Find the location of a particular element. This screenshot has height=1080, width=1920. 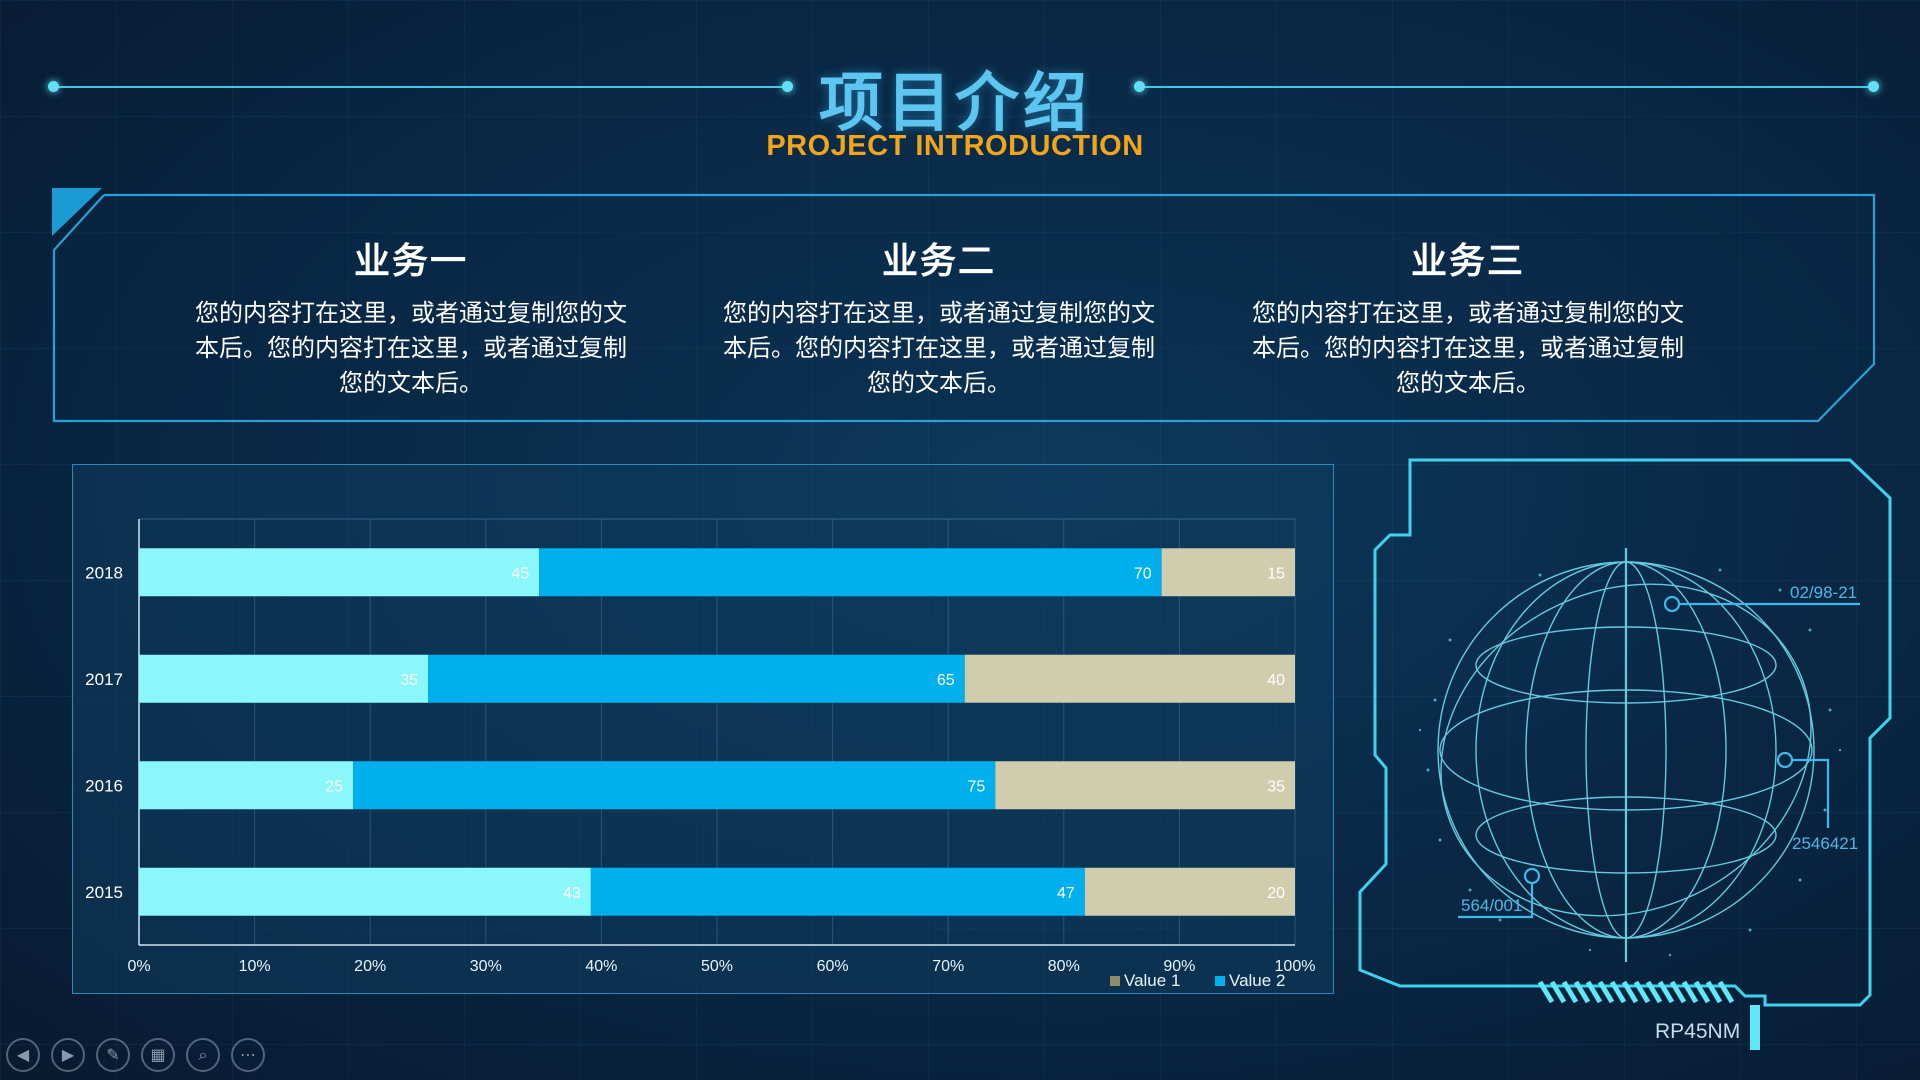

globe-particles is located at coordinates (1630, 762).